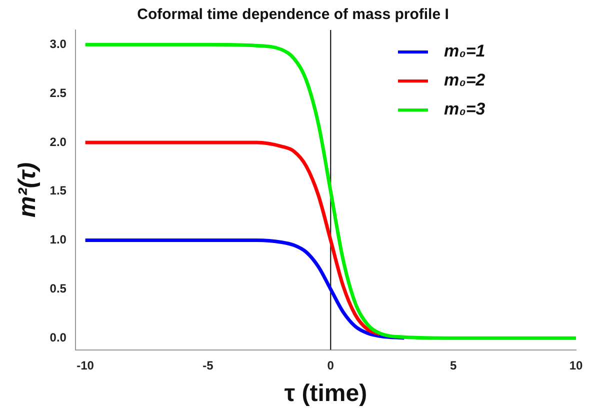 Image resolution: width=590 pixels, height=417 pixels. Describe the element at coordinates (58, 141) in the screenshot. I see `y-tick-label: 2.0` at that location.